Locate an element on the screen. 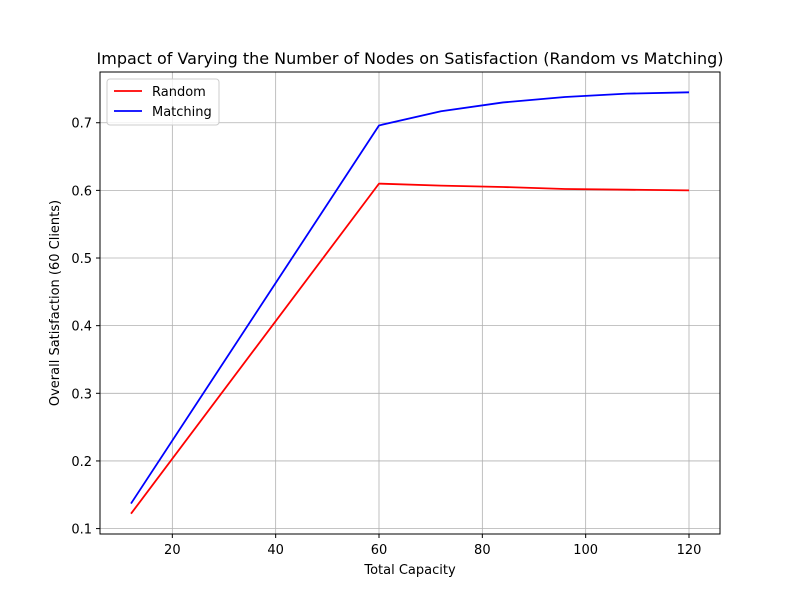  x-tick-label: 80 is located at coordinates (482, 550).